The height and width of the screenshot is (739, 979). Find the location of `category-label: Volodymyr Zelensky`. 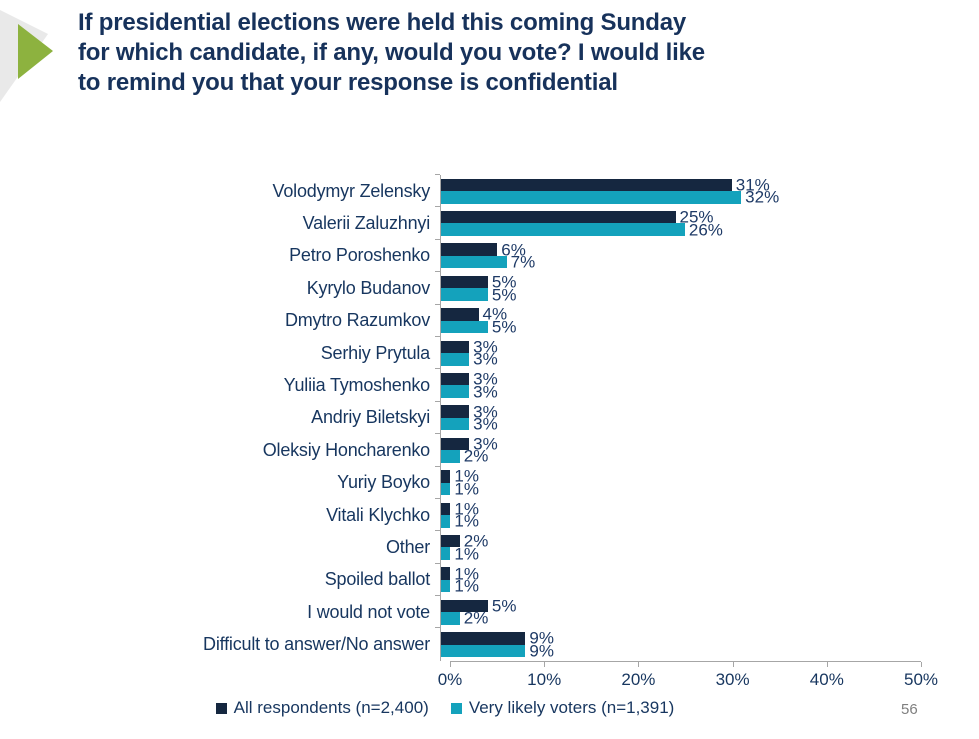

category-label: Volodymyr Zelensky is located at coordinates (351, 190).